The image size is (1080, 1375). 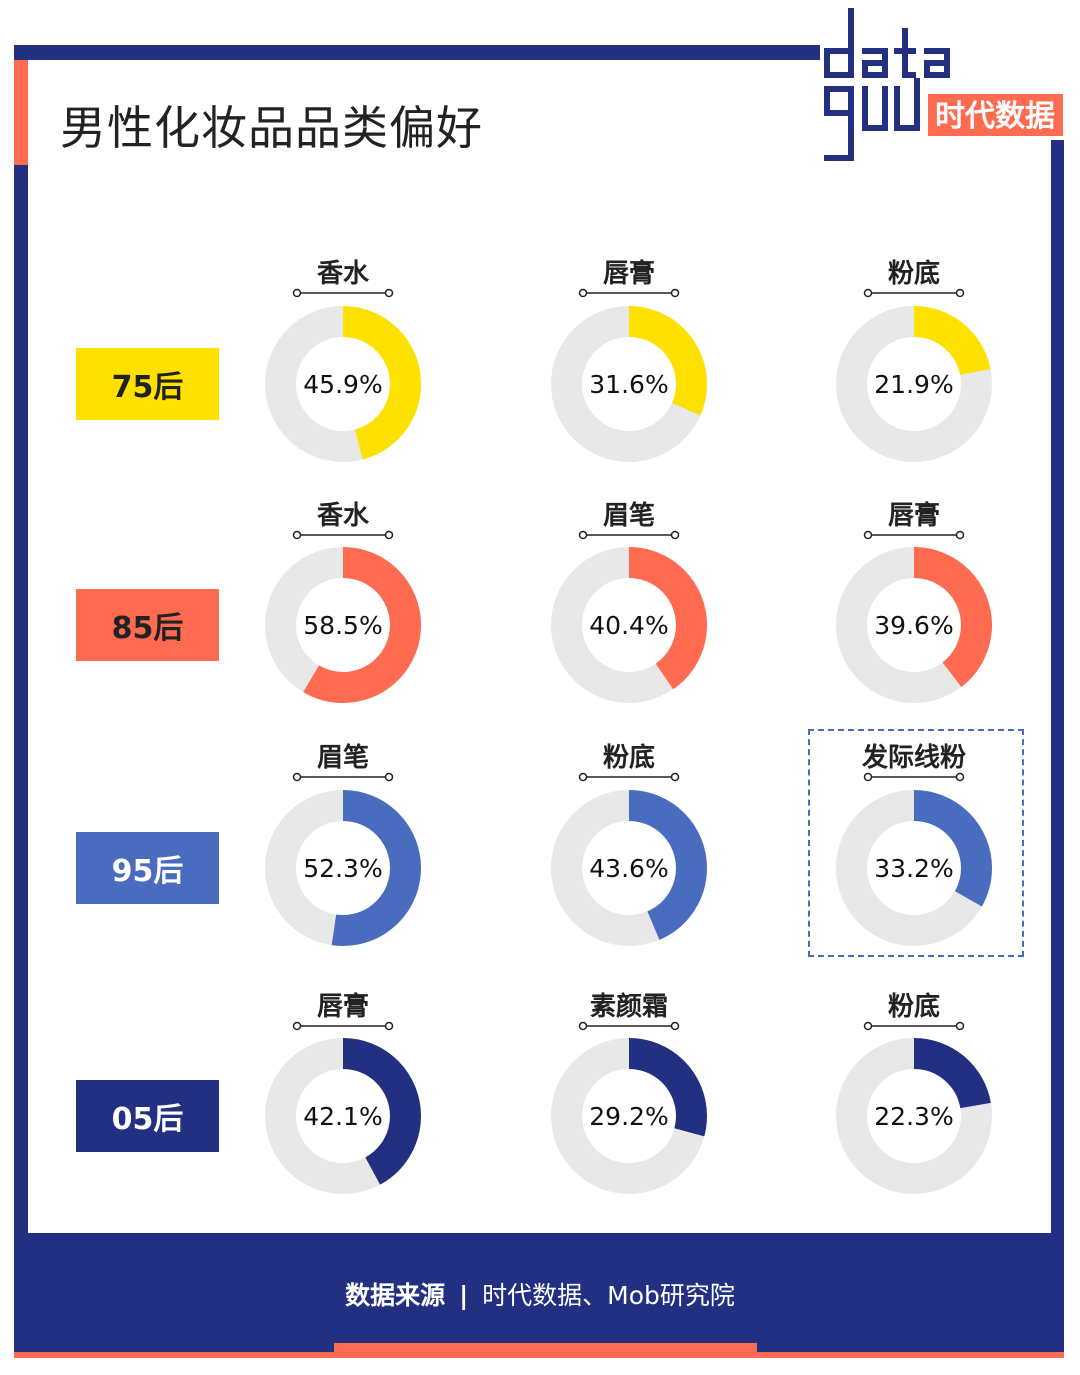 I want to click on frame-top, so click(x=417, y=52).